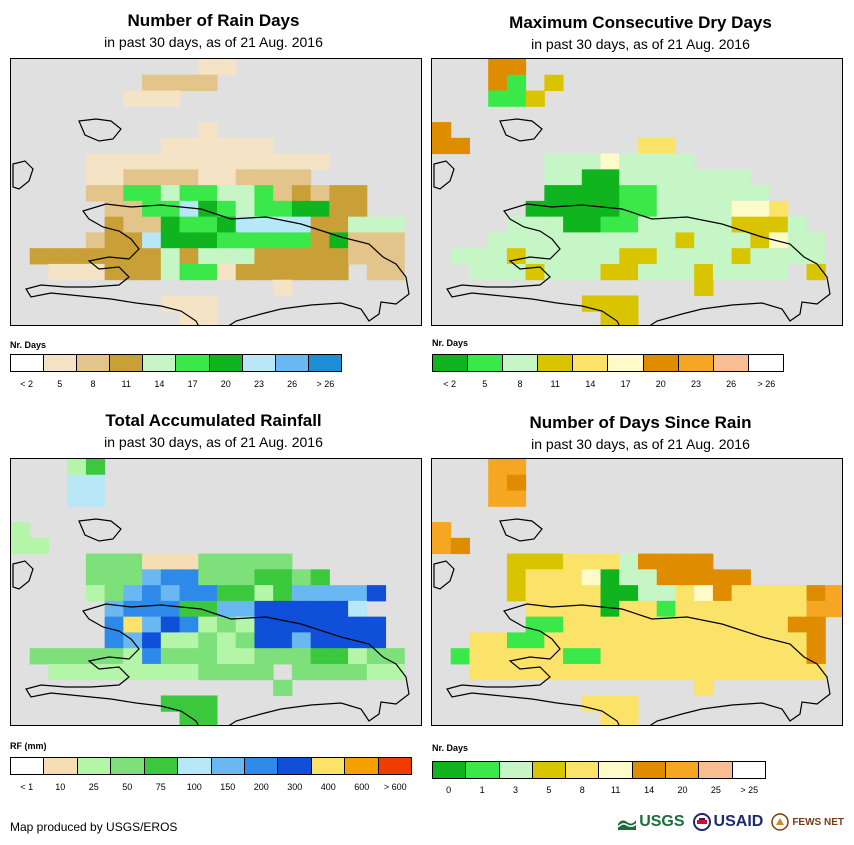 This screenshot has width=854, height=845. Describe the element at coordinates (807, 822) in the screenshot. I see `fews-logo: FEWS NET` at that location.